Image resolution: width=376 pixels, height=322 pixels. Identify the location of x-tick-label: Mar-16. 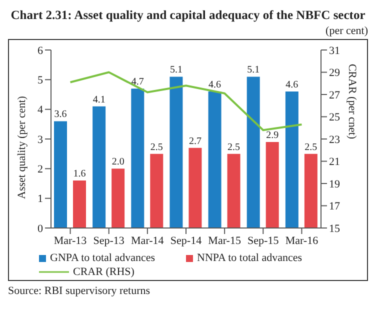
(302, 240).